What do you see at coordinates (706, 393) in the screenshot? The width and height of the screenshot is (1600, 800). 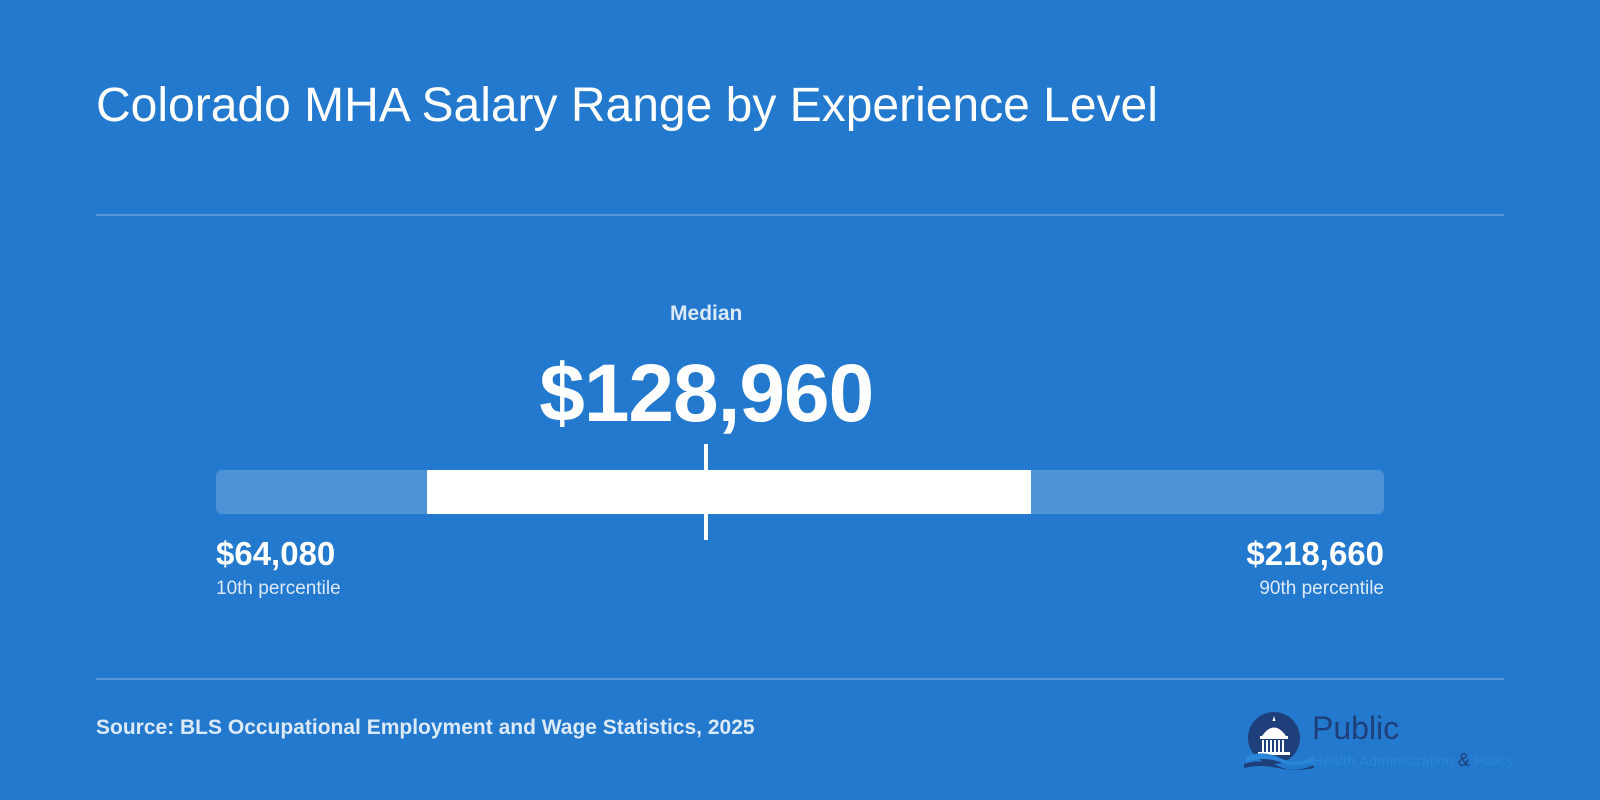 I see `median-value: $128,960` at bounding box center [706, 393].